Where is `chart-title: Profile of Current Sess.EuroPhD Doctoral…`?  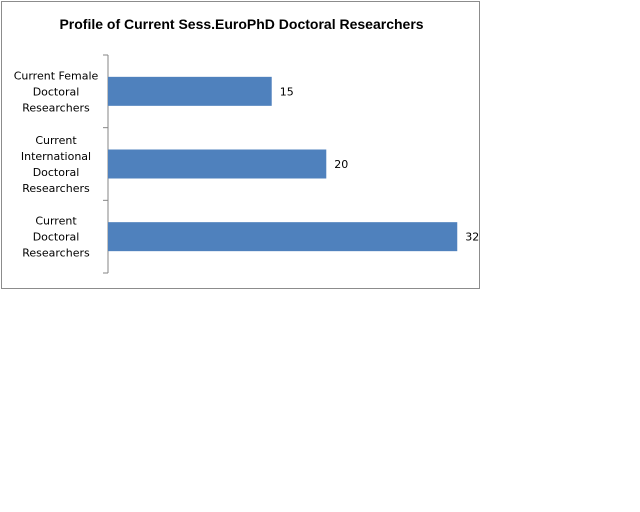 chart-title: Profile of Current Sess.EuroPhD Doctoral… is located at coordinates (241, 24).